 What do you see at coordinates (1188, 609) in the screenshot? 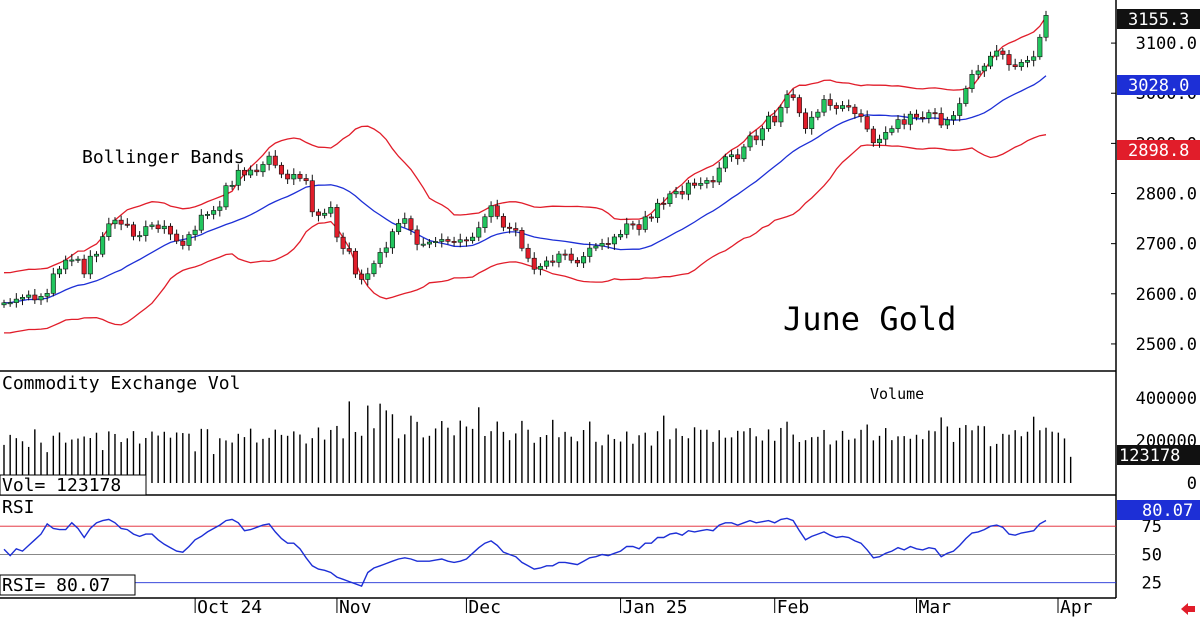
I see `scroll-right-arrow-icon` at bounding box center [1188, 609].